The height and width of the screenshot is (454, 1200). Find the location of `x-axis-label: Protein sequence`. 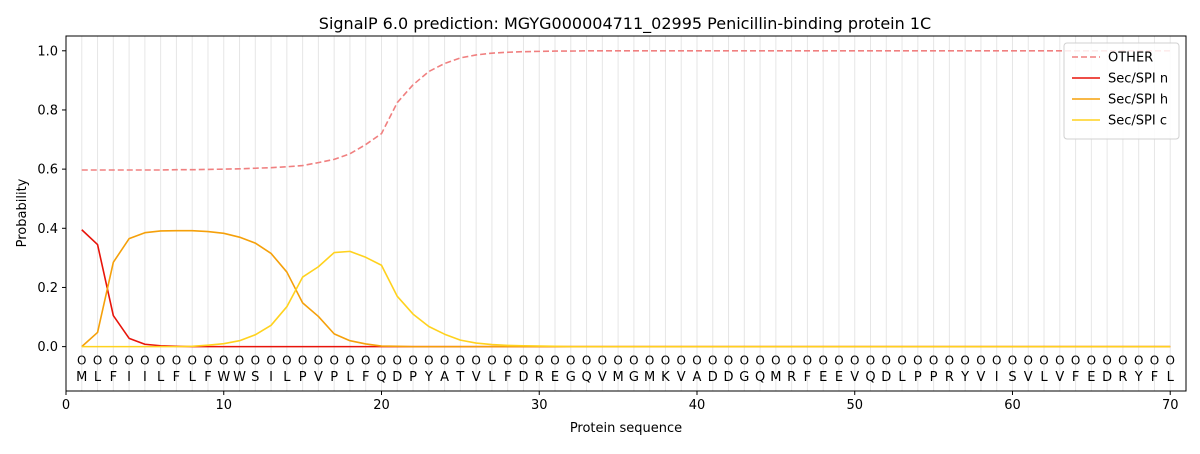

x-axis-label: Protein sequence is located at coordinates (626, 428).